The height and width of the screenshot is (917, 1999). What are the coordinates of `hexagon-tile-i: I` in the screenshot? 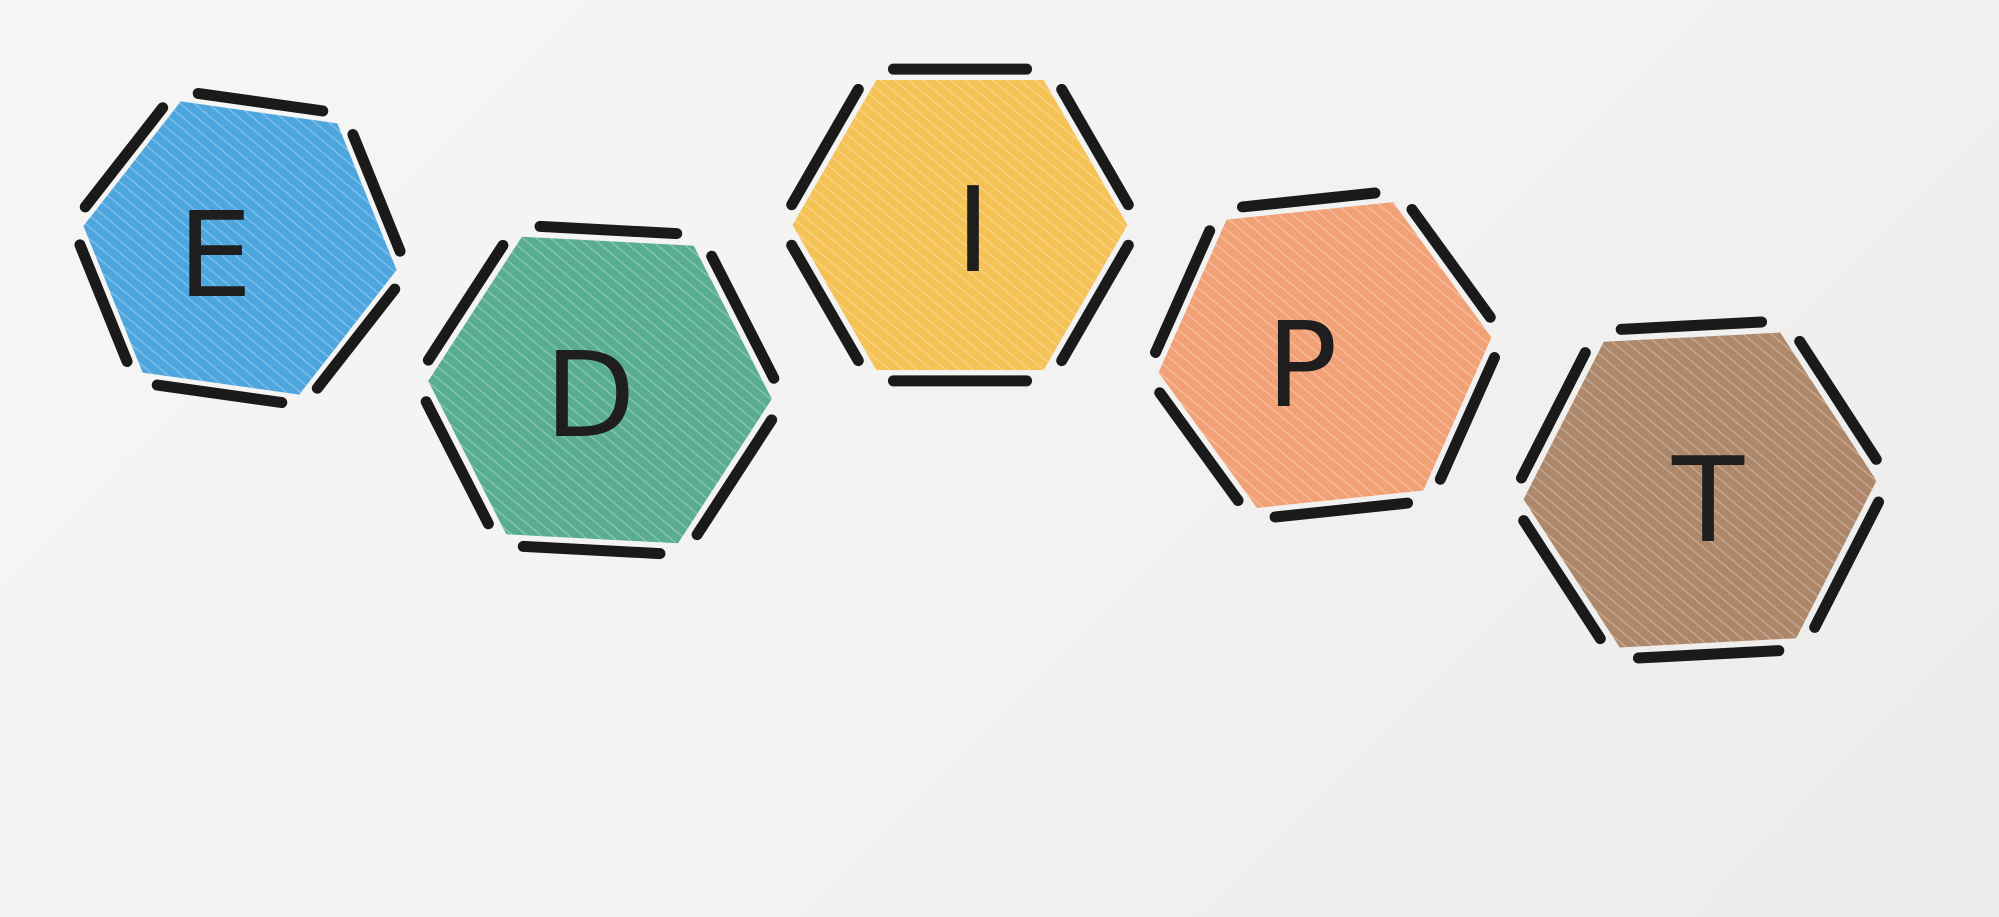 It's located at (960, 225).